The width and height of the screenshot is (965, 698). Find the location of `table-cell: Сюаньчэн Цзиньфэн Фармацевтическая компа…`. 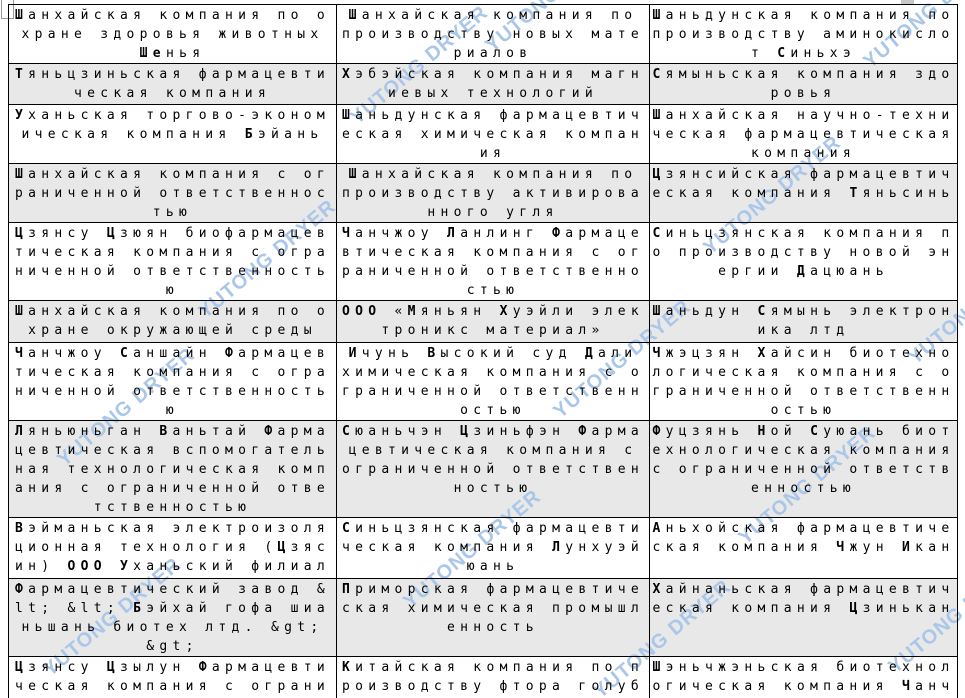

table-cell: Сюаньчэн Цзиньфэн Фармацевтическая компа… is located at coordinates (493, 469).